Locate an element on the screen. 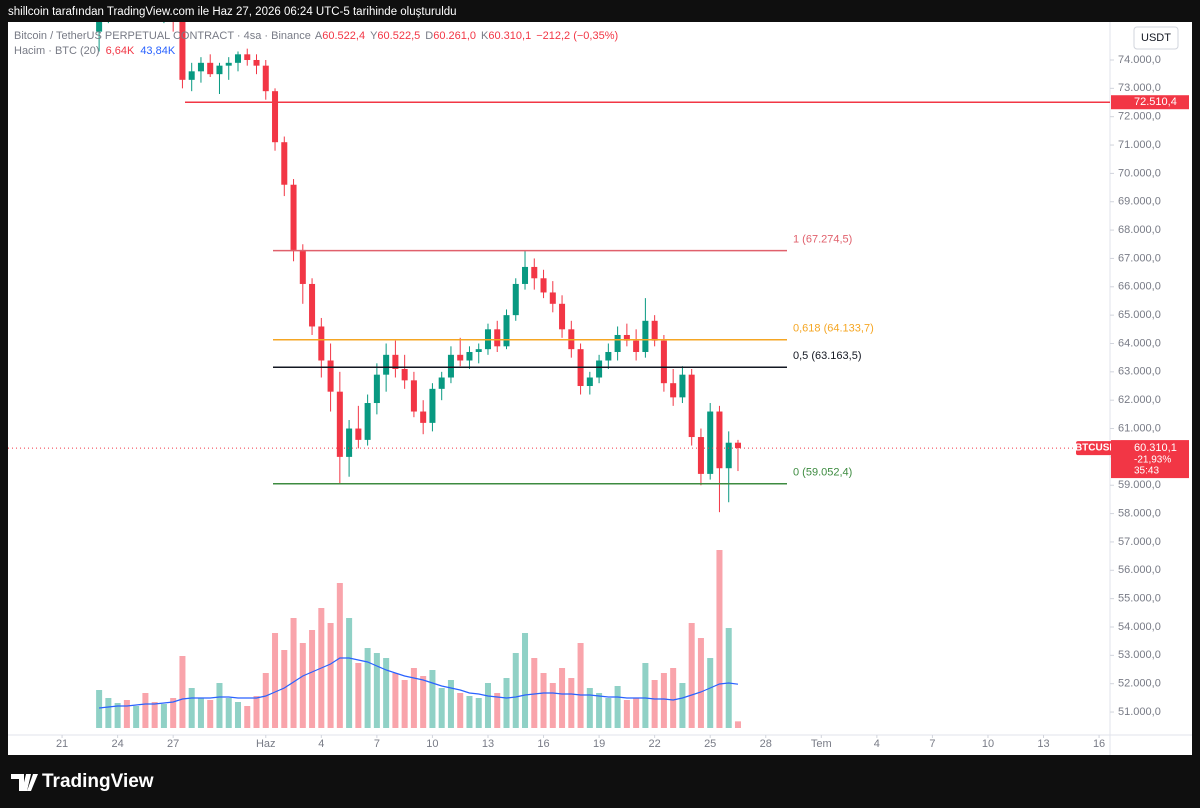 This screenshot has height=808, width=1200. hline-price-label: 72.510,4 is located at coordinates (1155, 102).